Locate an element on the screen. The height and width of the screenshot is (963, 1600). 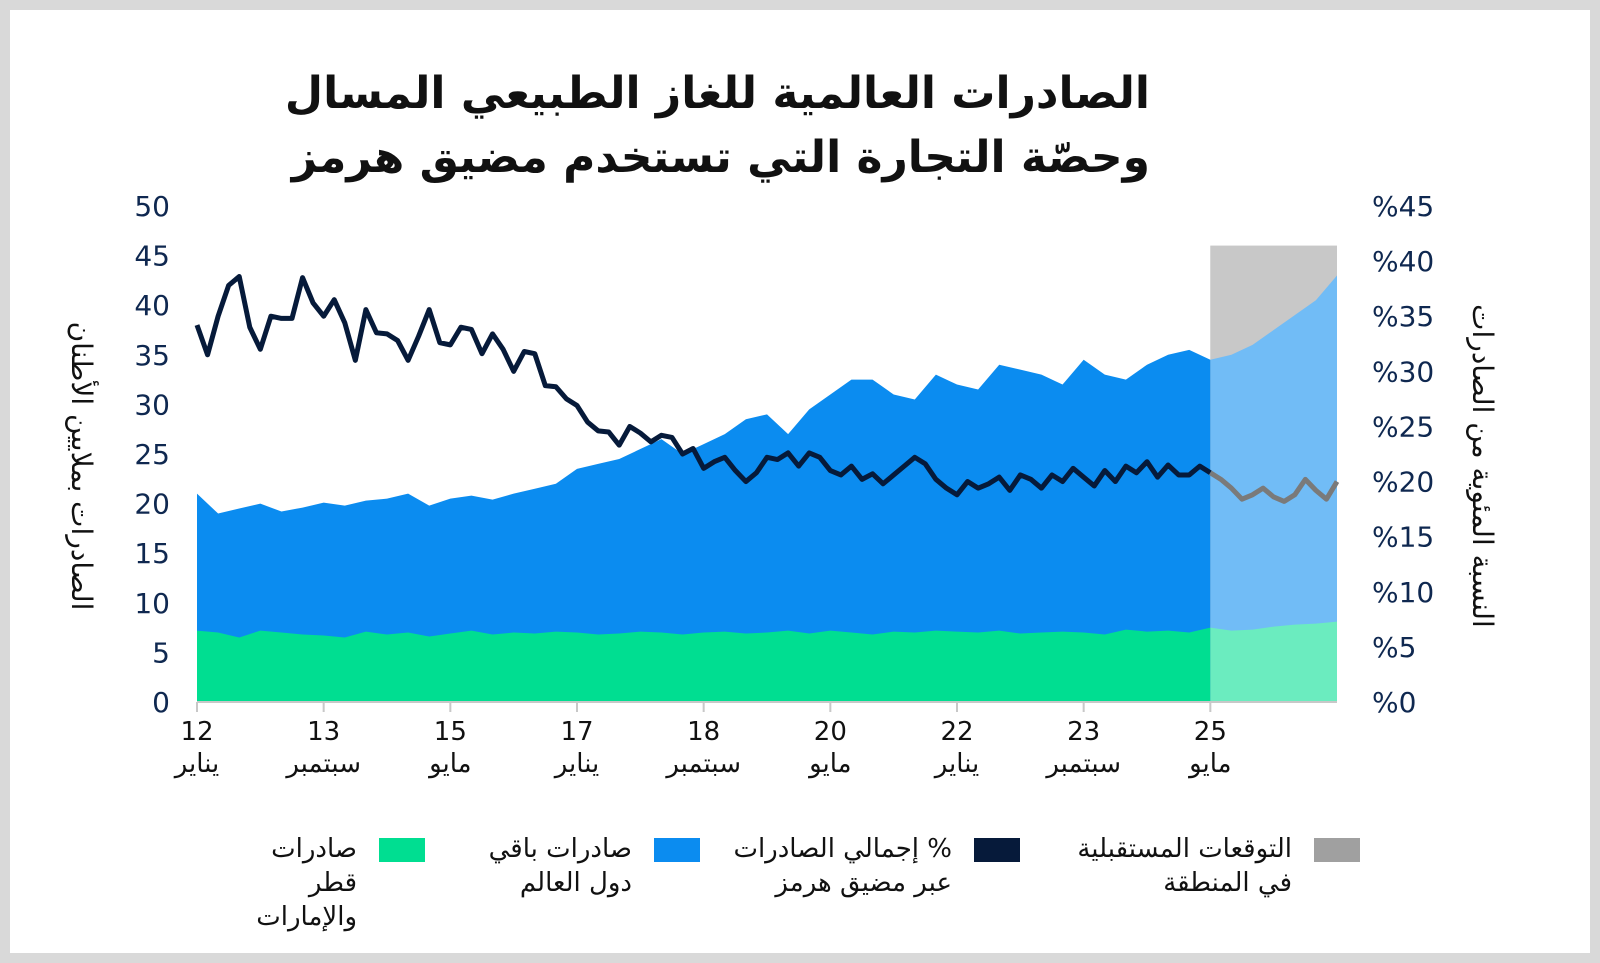
y-left-tick-label: 15 is located at coordinates (152, 553).